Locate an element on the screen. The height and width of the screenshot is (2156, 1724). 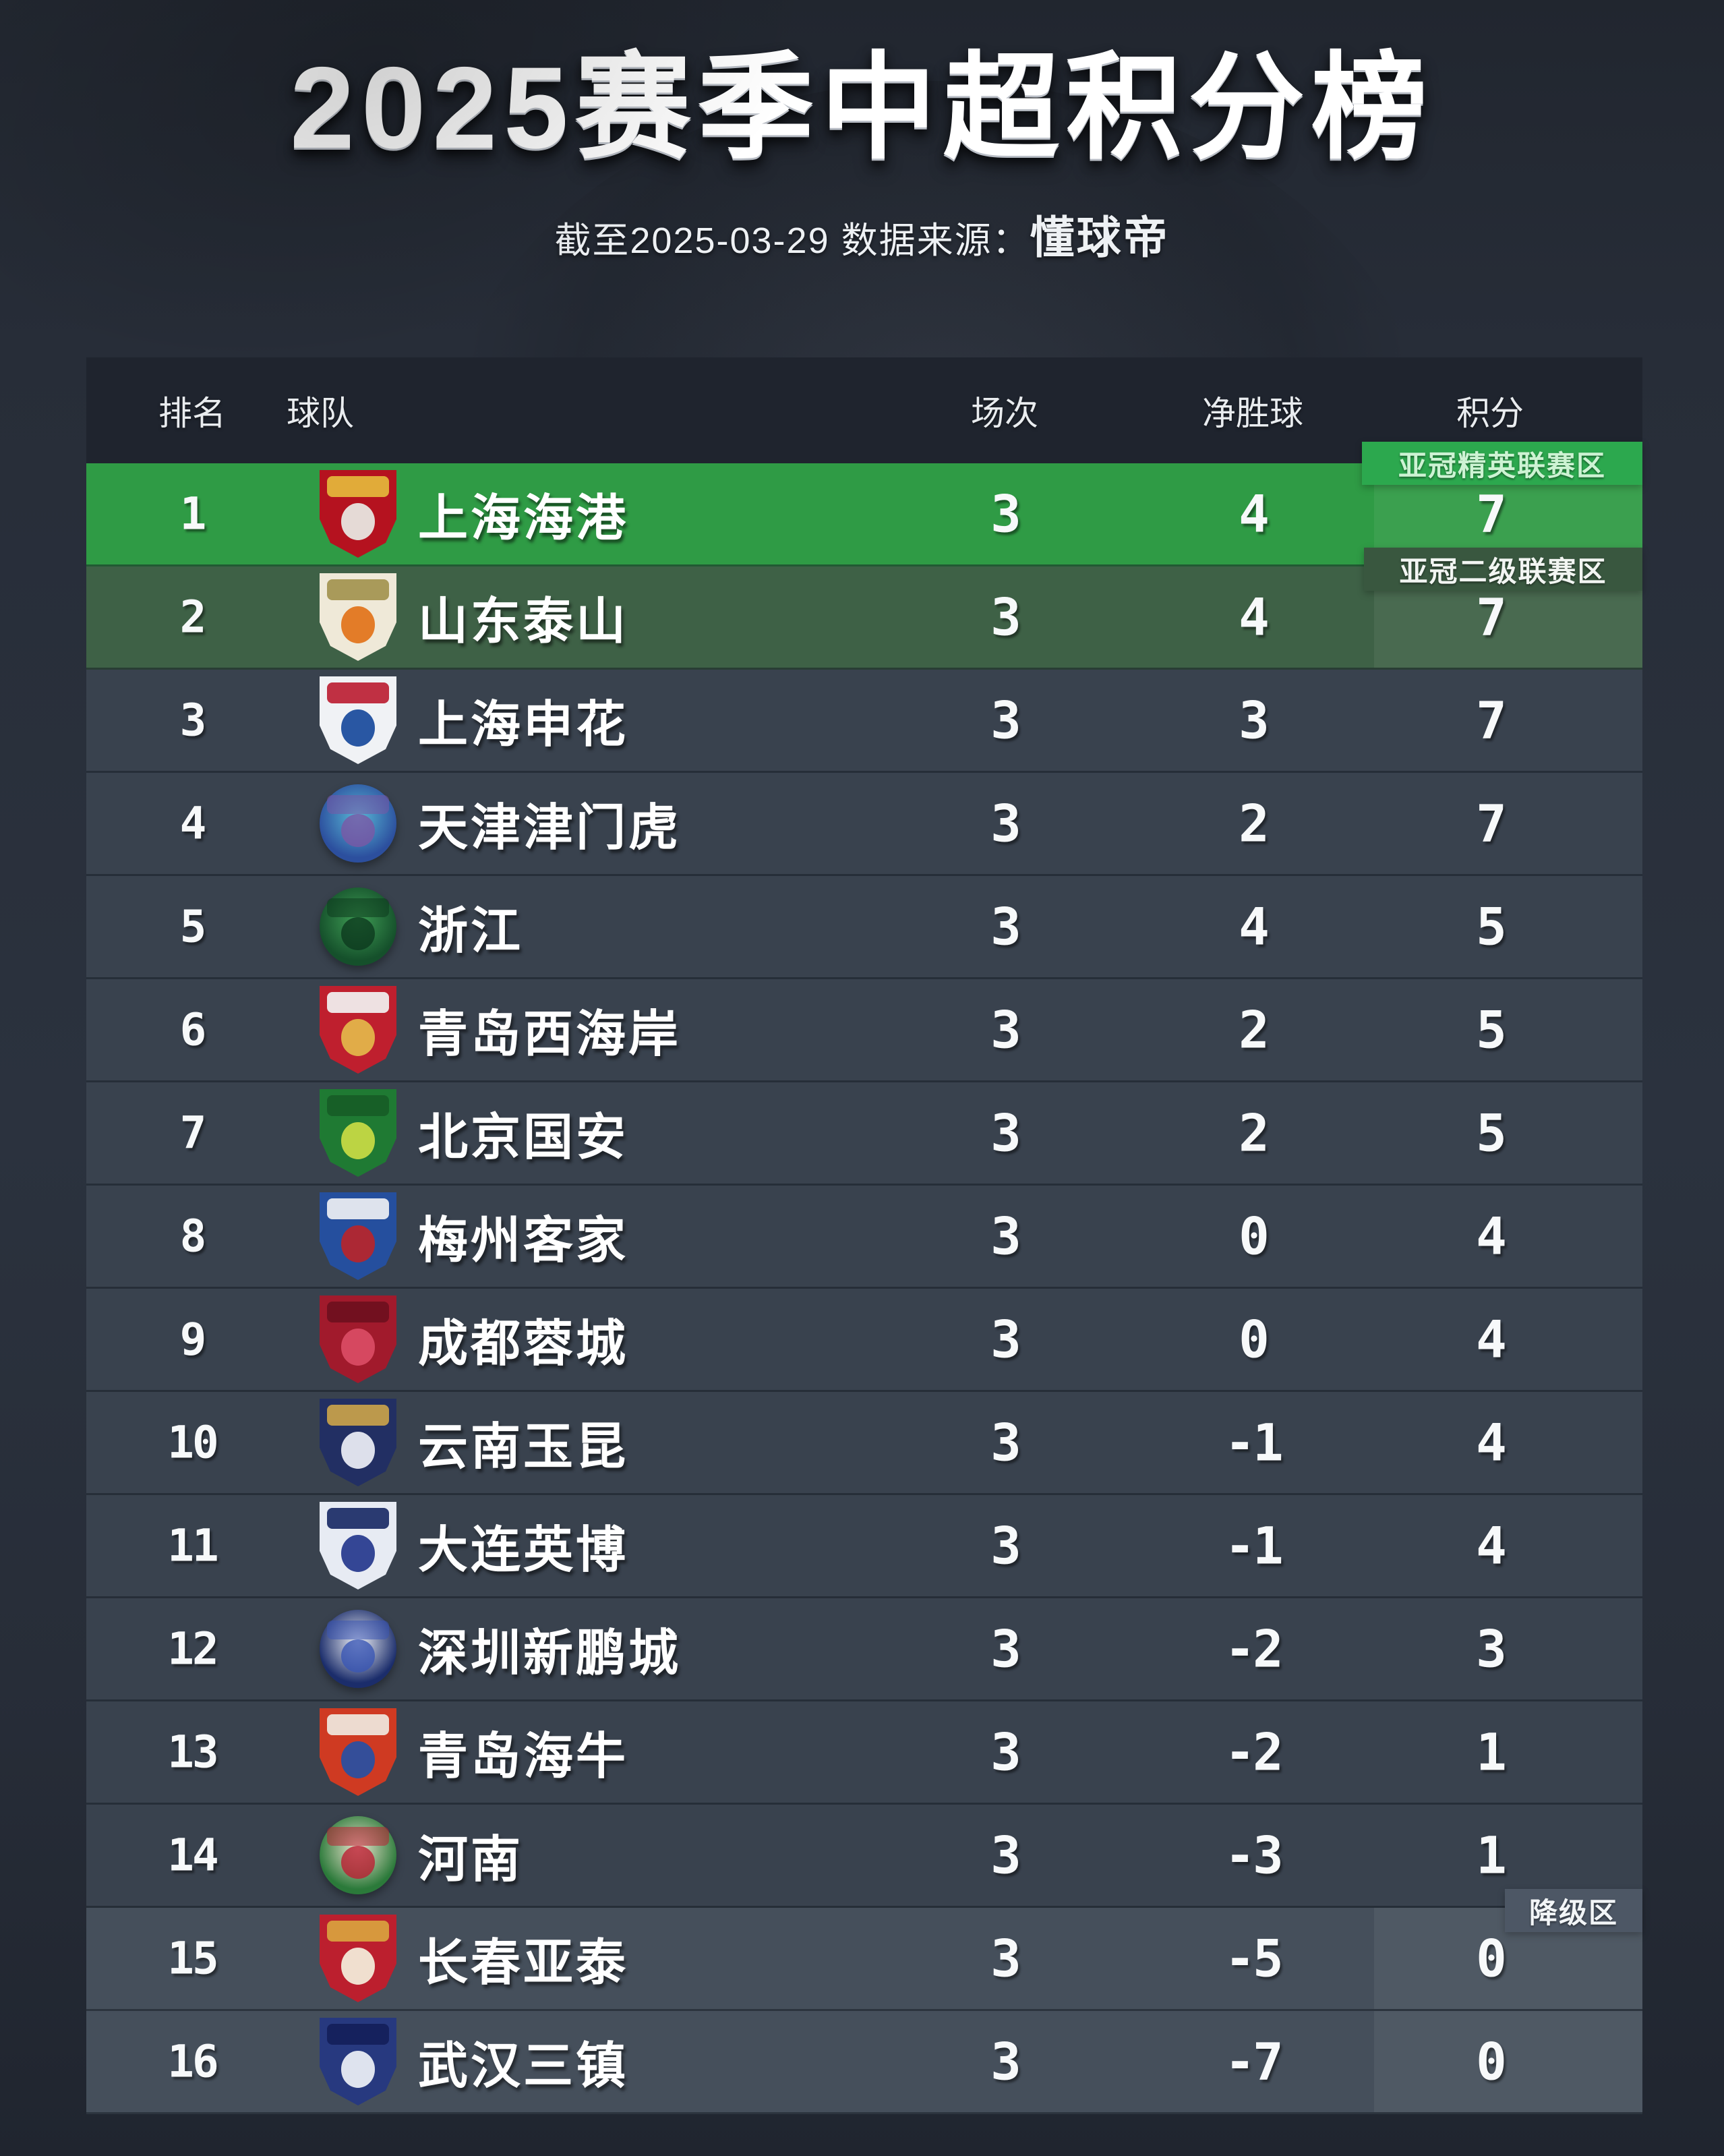
beijing-guoan-crest-icon is located at coordinates (358, 1133).